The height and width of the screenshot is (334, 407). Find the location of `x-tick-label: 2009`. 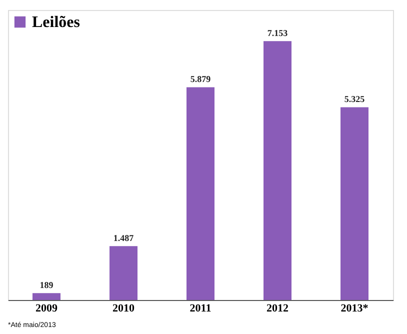

x-tick-label: 2009 is located at coordinates (47, 308).